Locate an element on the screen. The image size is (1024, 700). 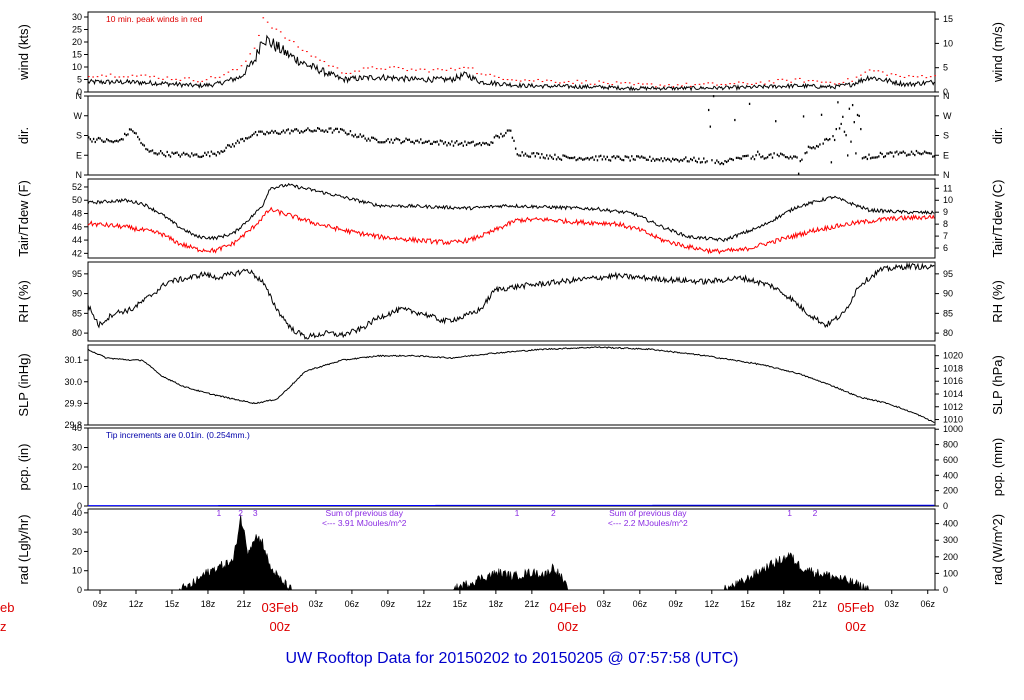
panel-wind is located at coordinates (511, 52).